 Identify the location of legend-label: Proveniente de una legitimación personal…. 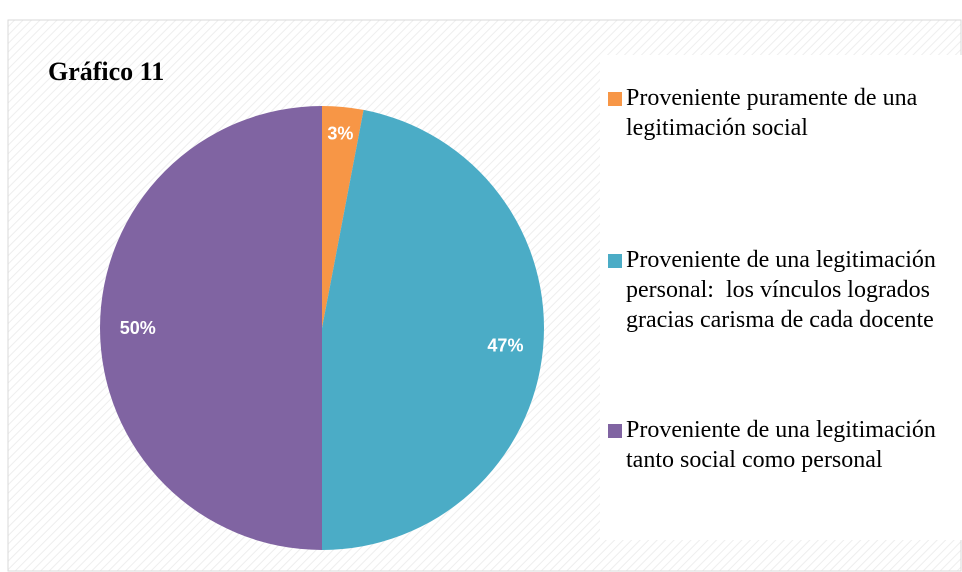
(784, 290).